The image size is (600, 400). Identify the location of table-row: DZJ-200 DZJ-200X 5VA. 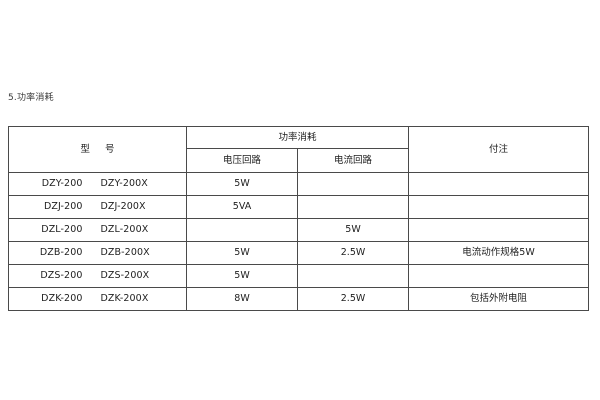
(299, 207).